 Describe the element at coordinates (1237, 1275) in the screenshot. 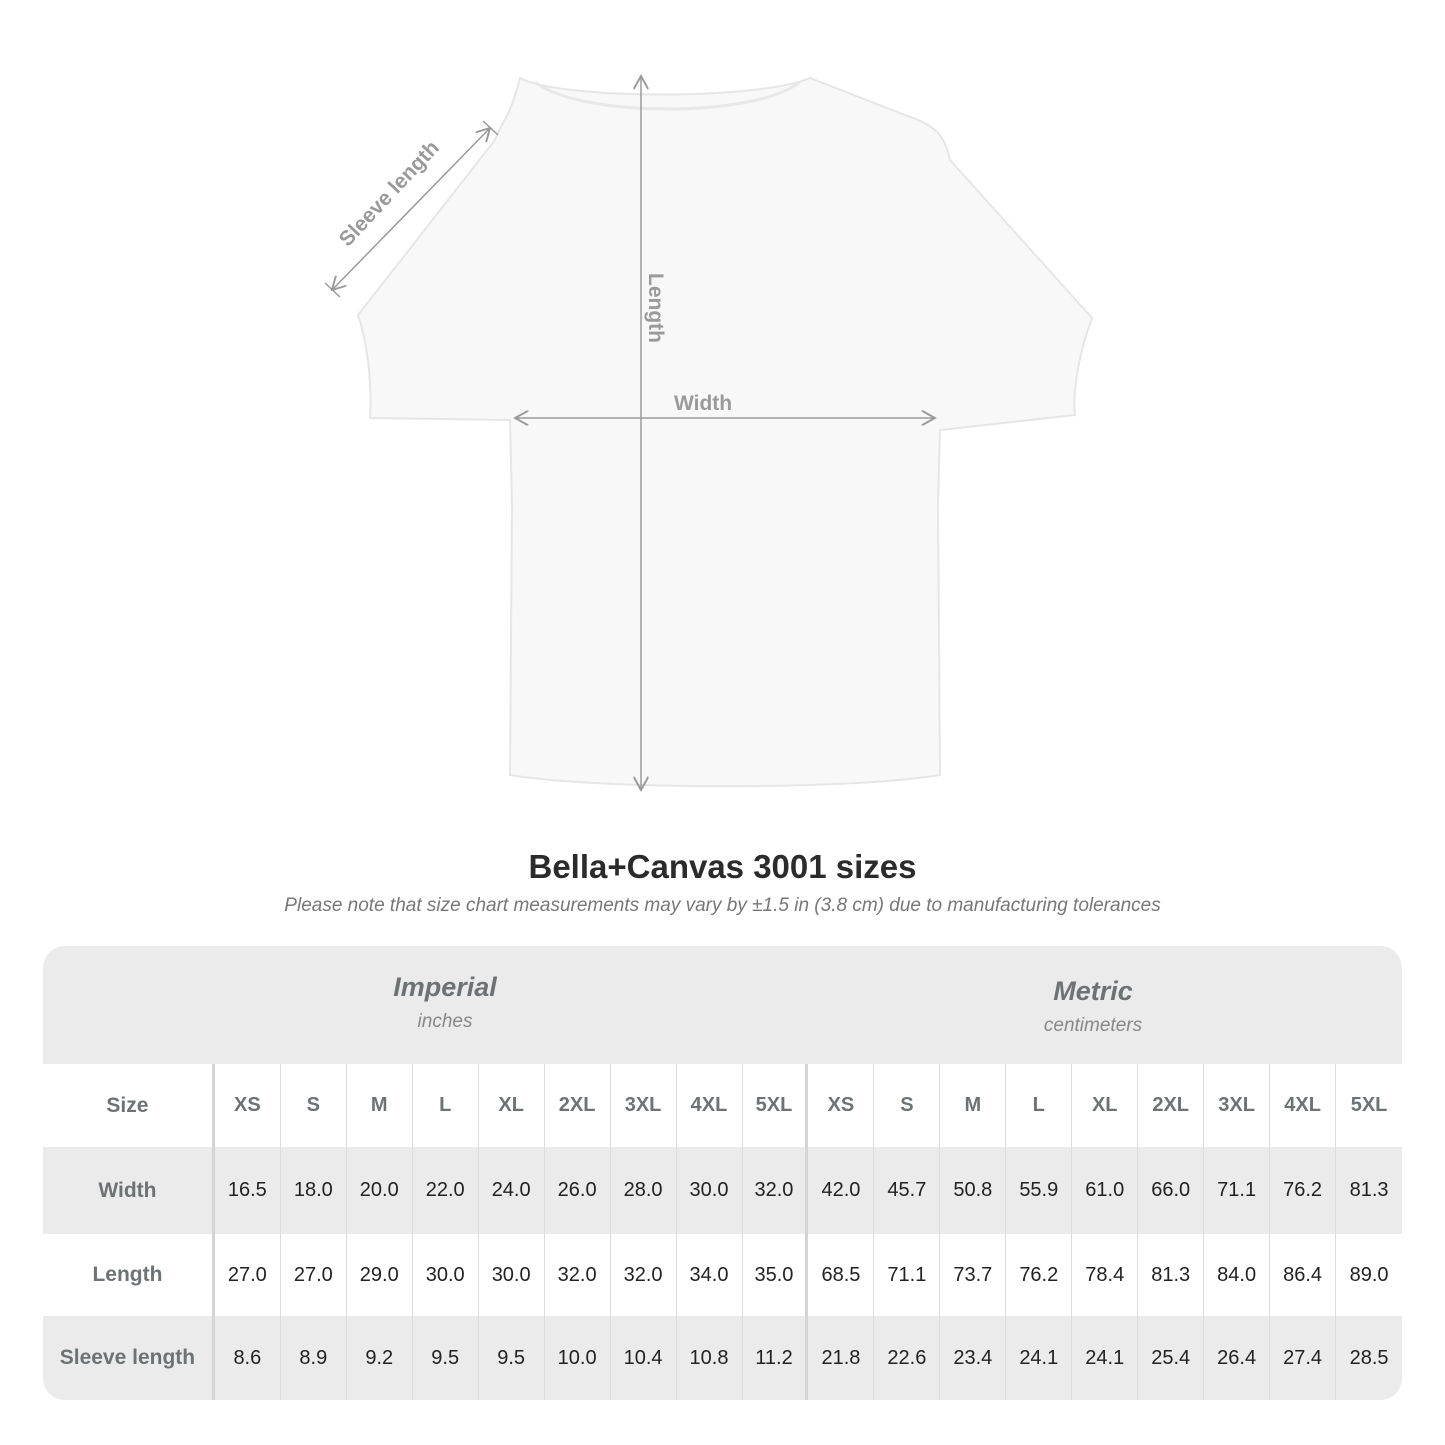

I see `value-cell: 84.0` at that location.